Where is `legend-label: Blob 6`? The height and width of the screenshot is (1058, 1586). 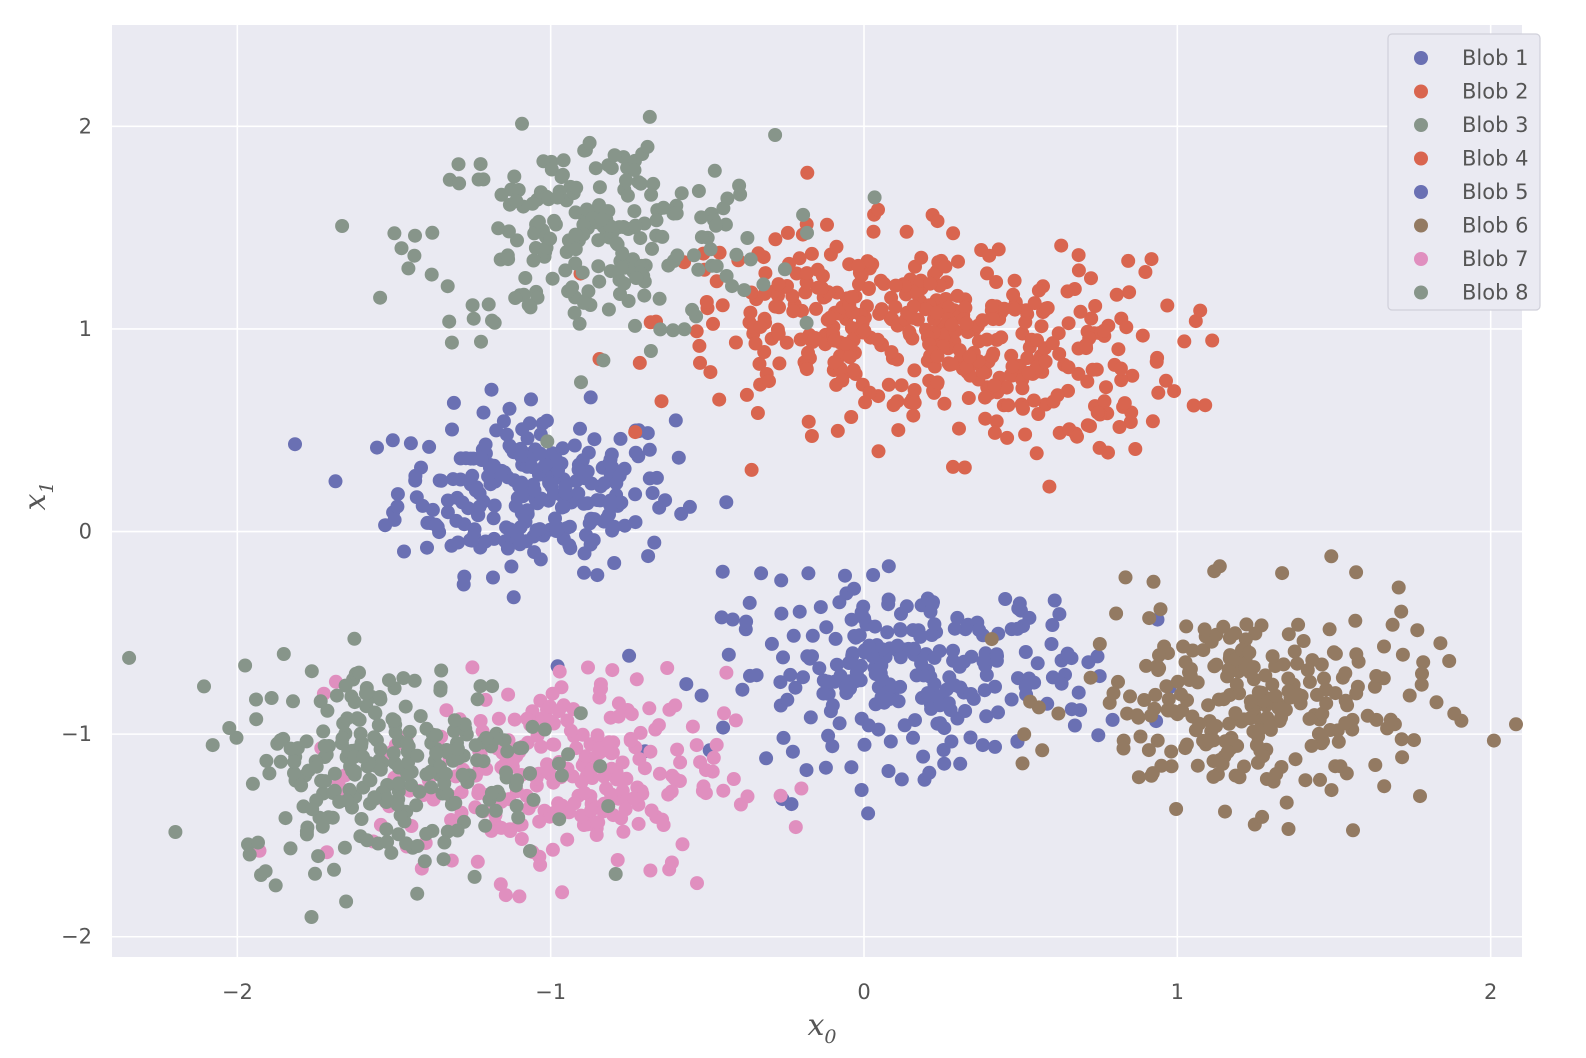 legend-label: Blob 6 is located at coordinates (1495, 226).